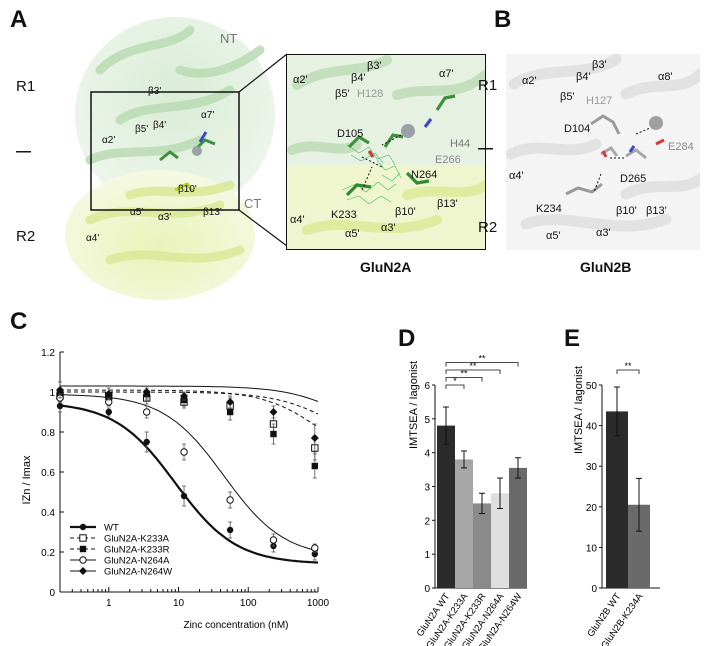 The image size is (704, 646). I want to click on b-label: α2', so click(529, 81).